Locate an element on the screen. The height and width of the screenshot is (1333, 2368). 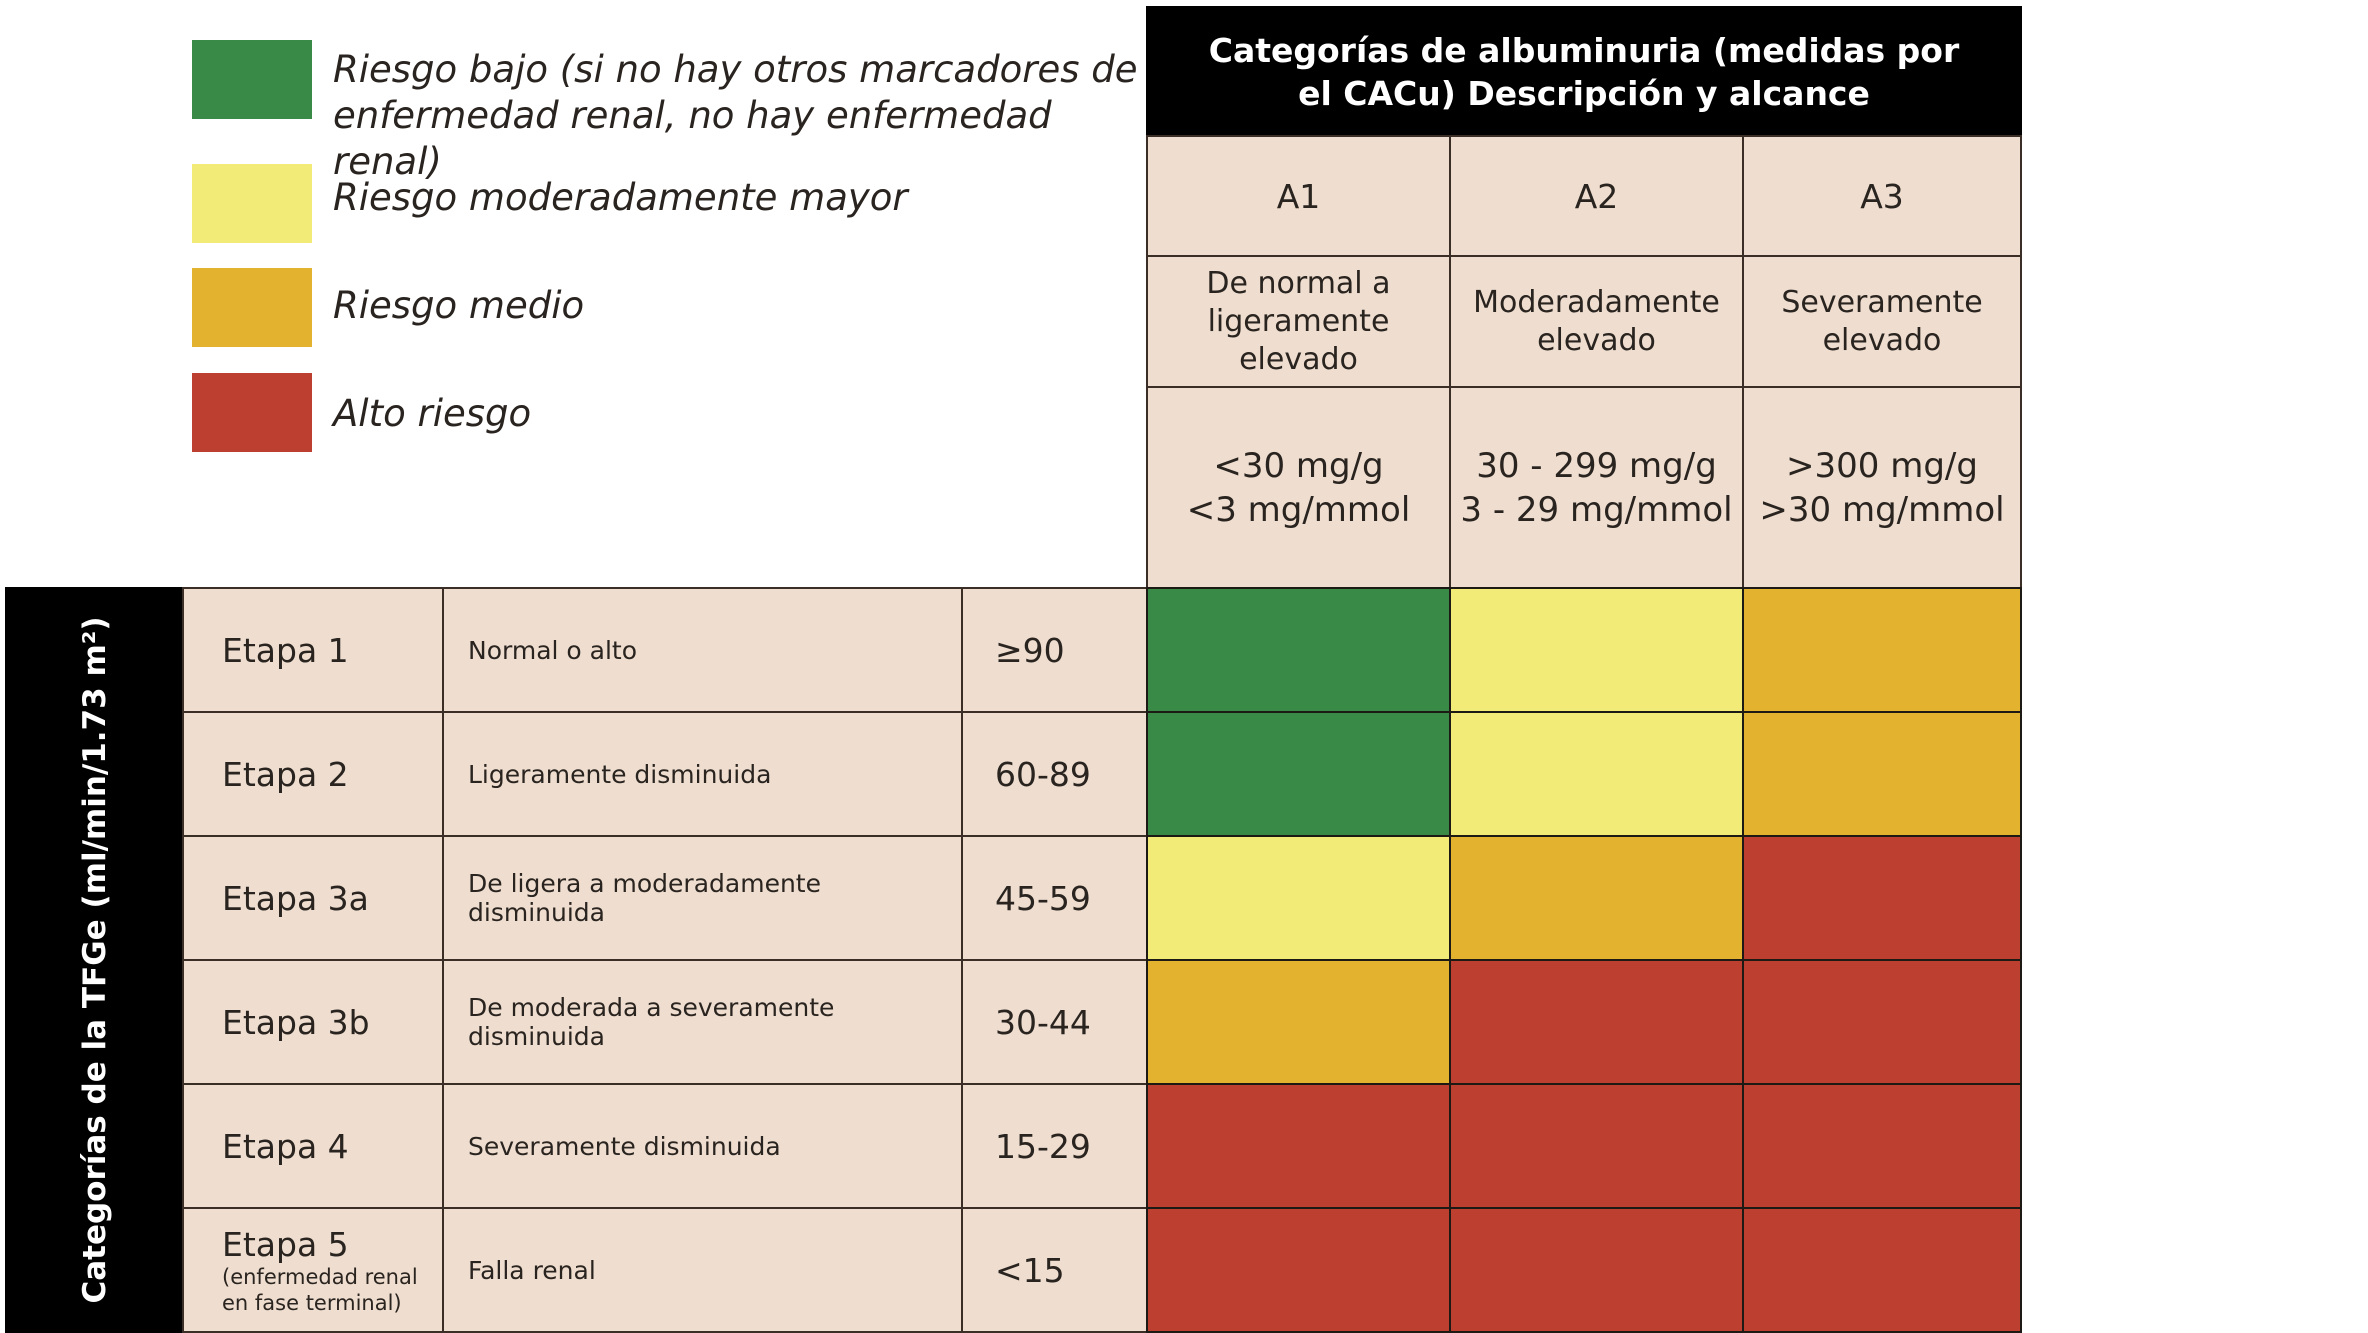
albuminuria-title-line2: el CACu) Descripción y alcance is located at coordinates (1584, 93).